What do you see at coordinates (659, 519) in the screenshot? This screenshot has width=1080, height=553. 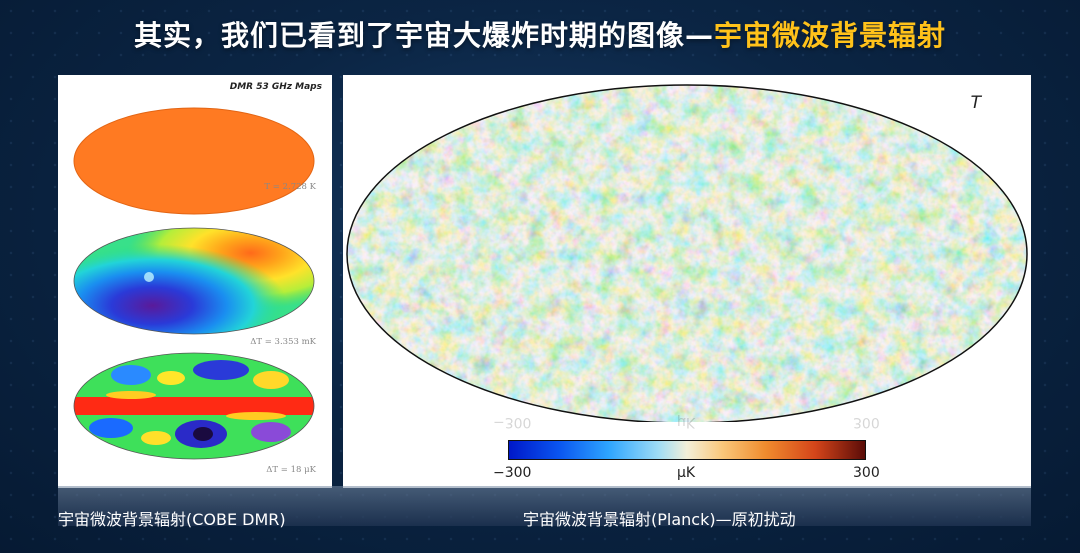 I see `planck-caption: 宇宙微波背景辐射(Planck)—原初扰动` at bounding box center [659, 519].